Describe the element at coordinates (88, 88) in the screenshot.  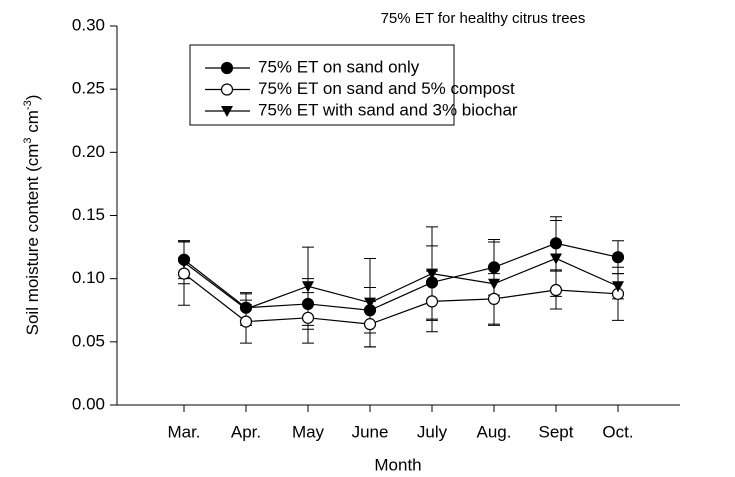
I see `y-tick-label: 0.25` at that location.